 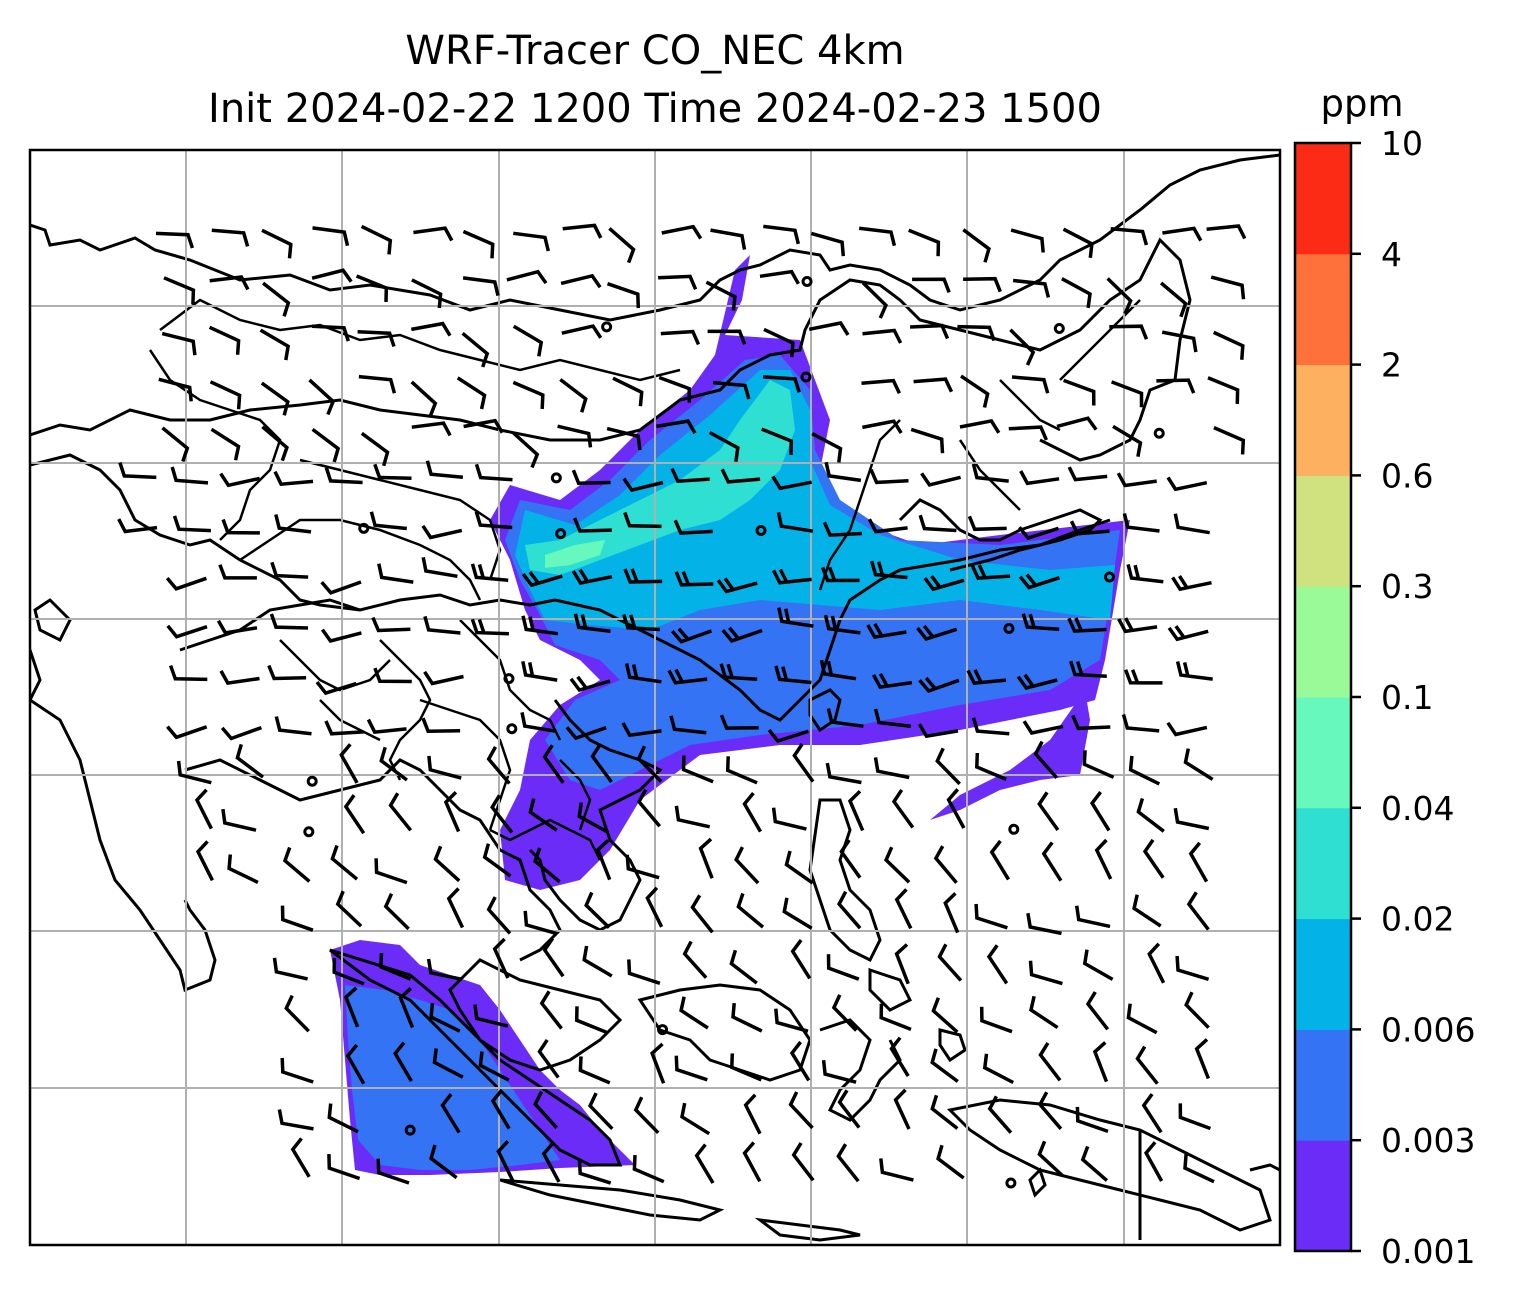 What do you see at coordinates (1407, 586) in the screenshot?
I see `colorbar-tick-label: 0.3` at bounding box center [1407, 586].